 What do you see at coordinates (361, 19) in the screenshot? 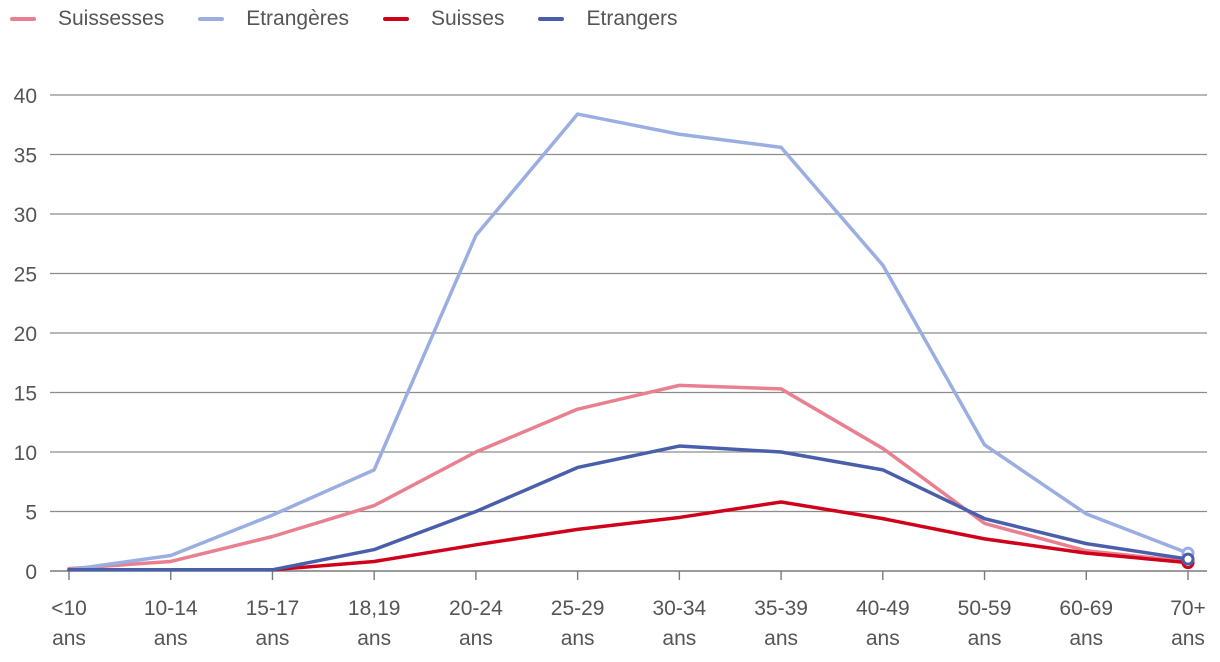
I see `chart-legend: Suissesses Etrangères Suisses Etrangers` at bounding box center [361, 19].